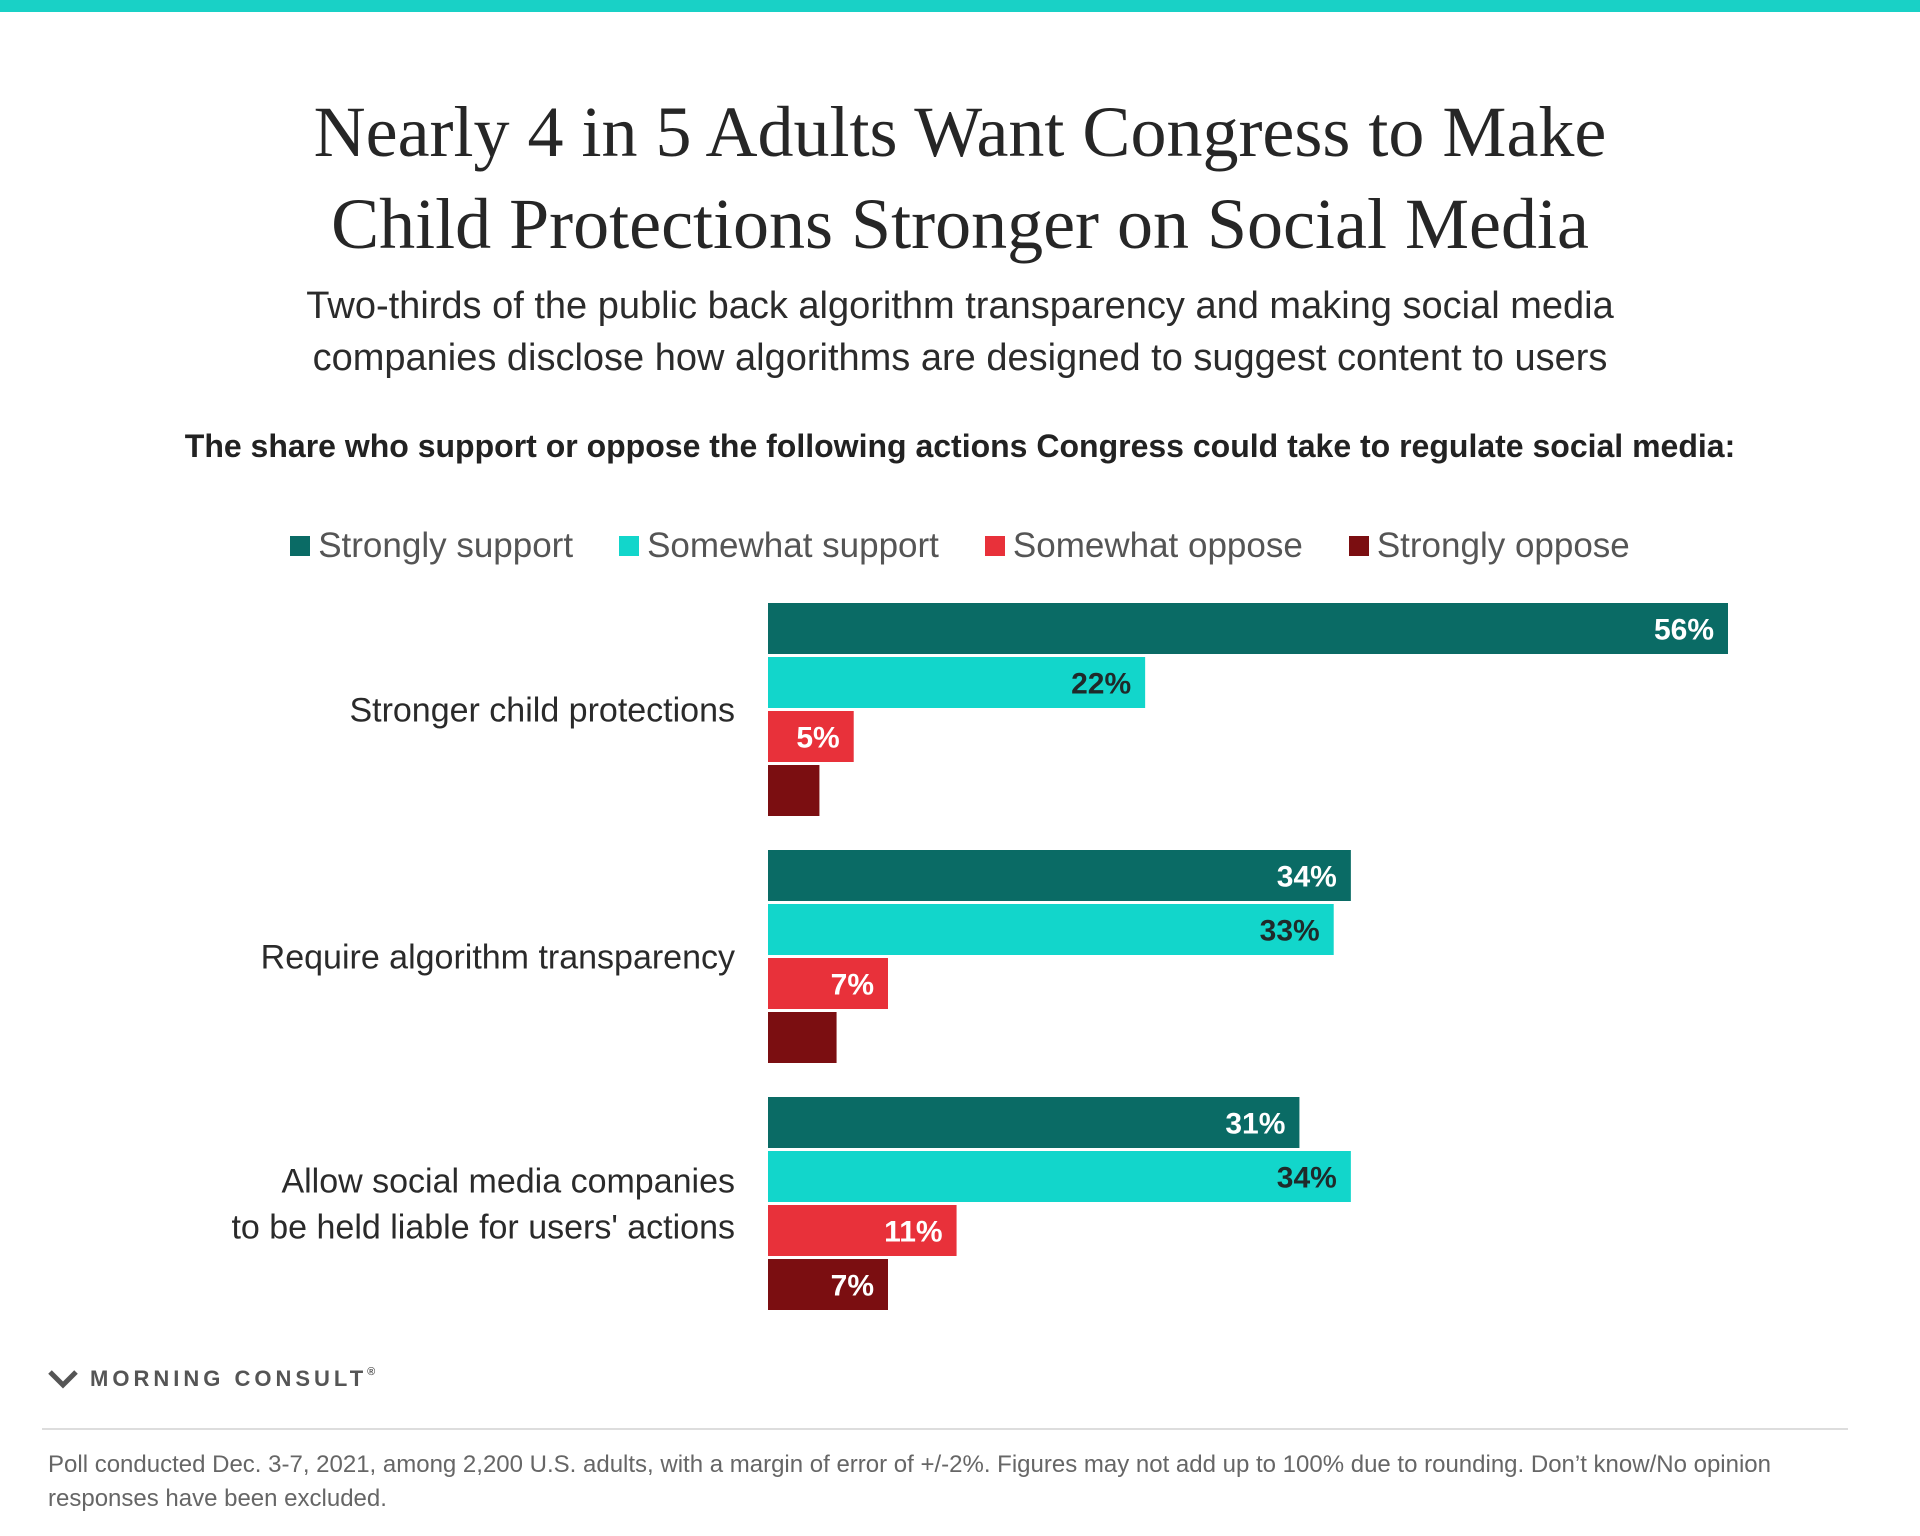  I want to click on legend-swatch-strongly-support, so click(300, 546).